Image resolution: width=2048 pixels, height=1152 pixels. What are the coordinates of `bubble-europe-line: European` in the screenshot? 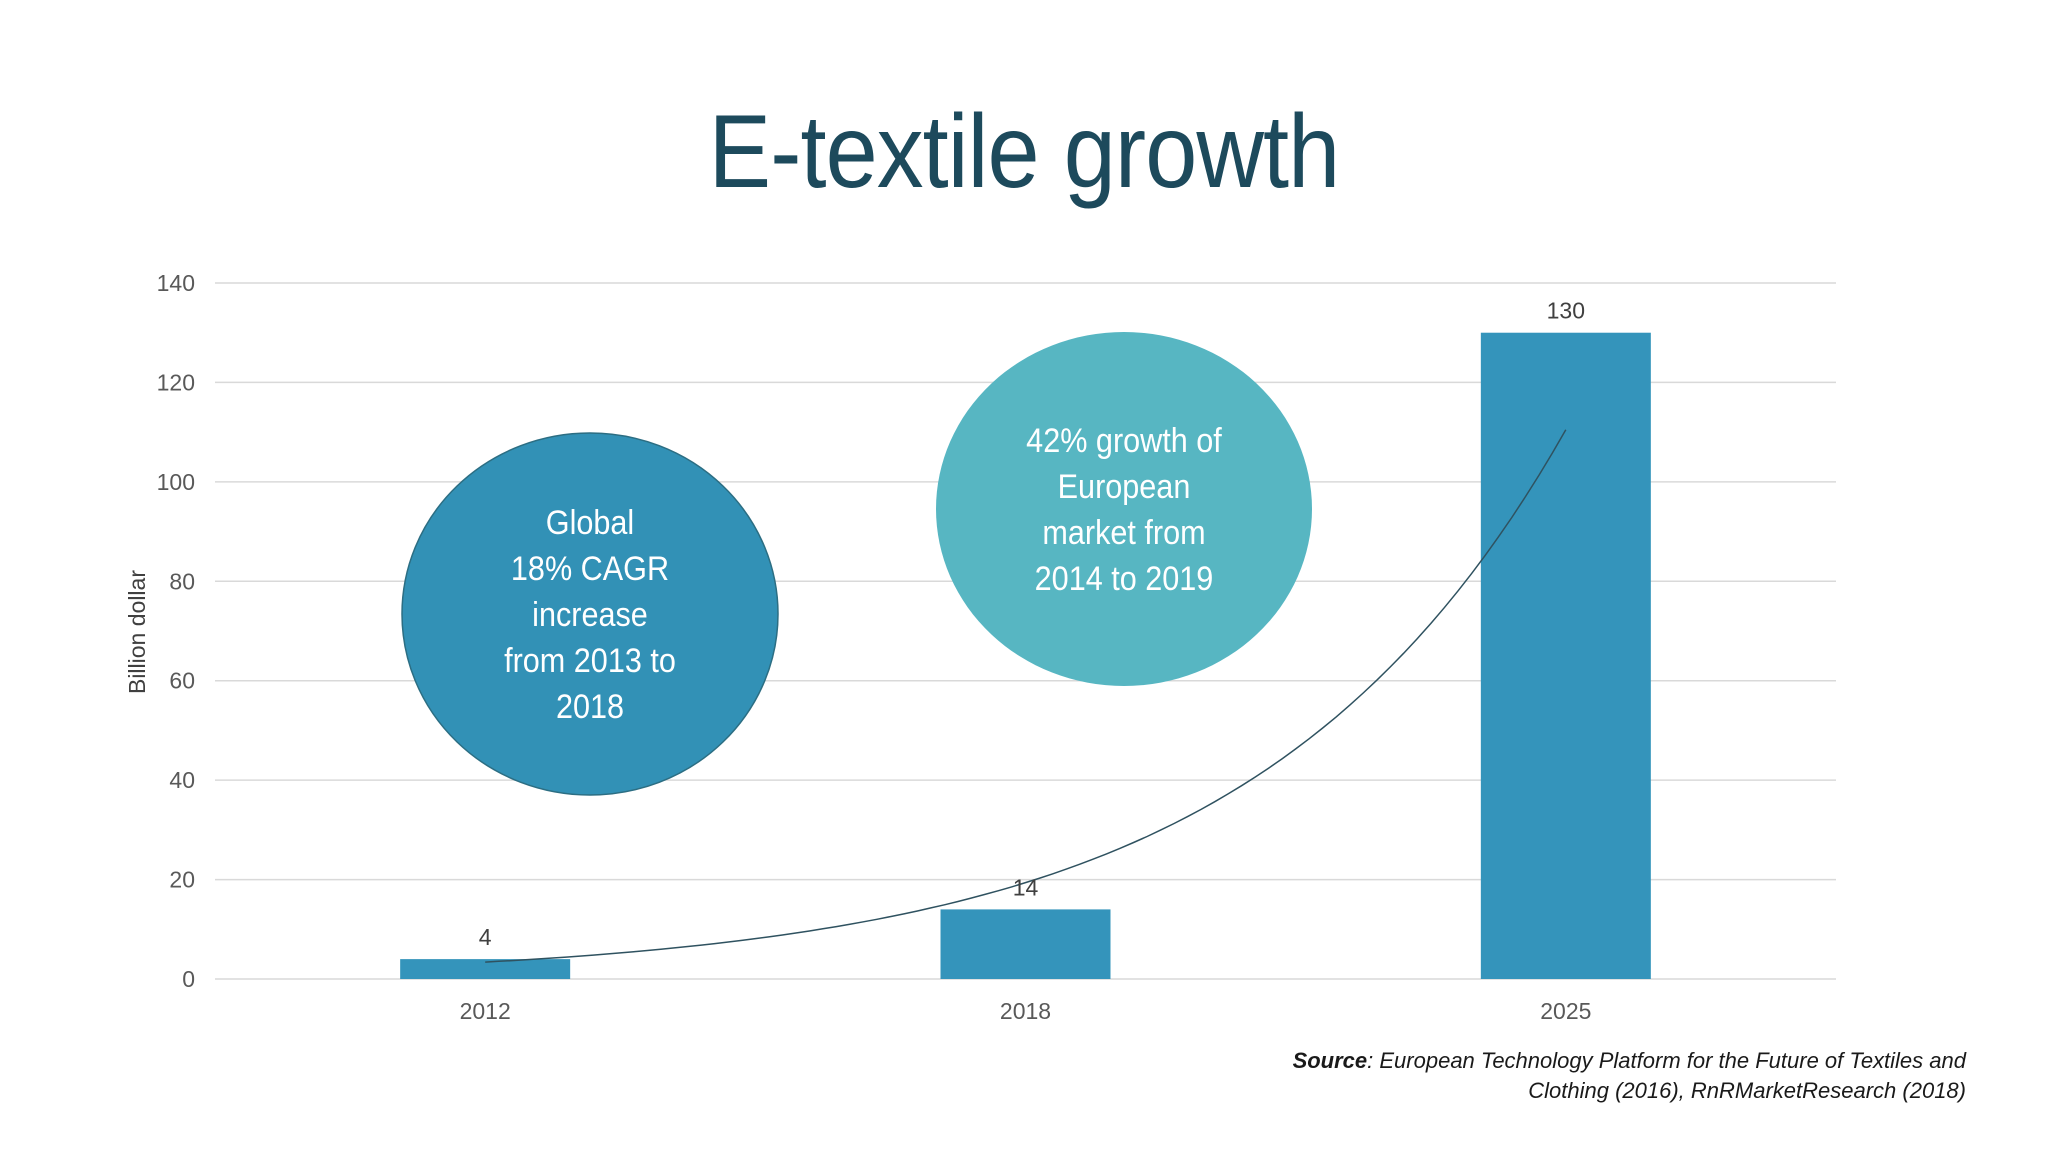 It's located at (1124, 487).